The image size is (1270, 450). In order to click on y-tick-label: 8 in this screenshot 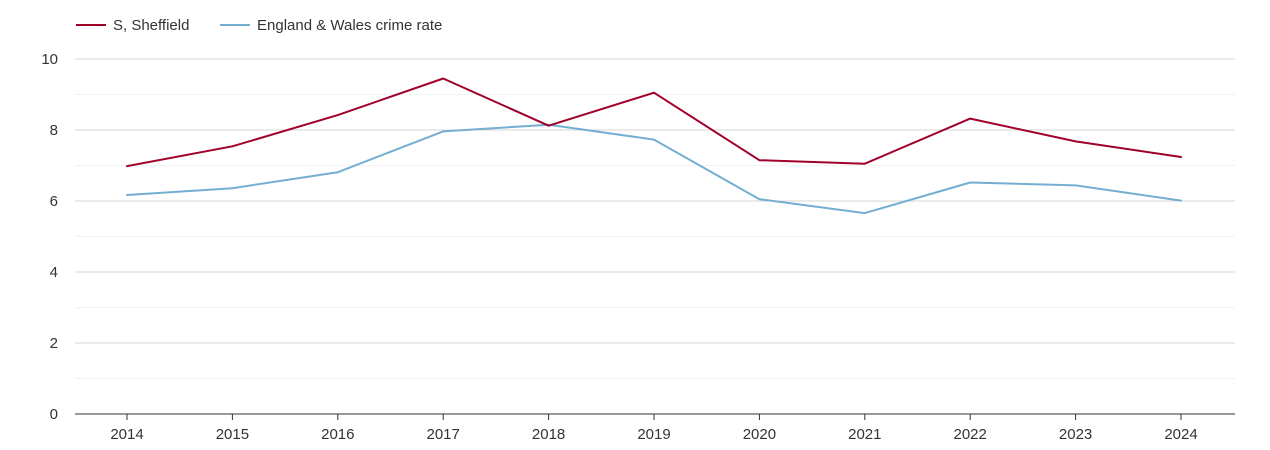, I will do `click(54, 130)`.